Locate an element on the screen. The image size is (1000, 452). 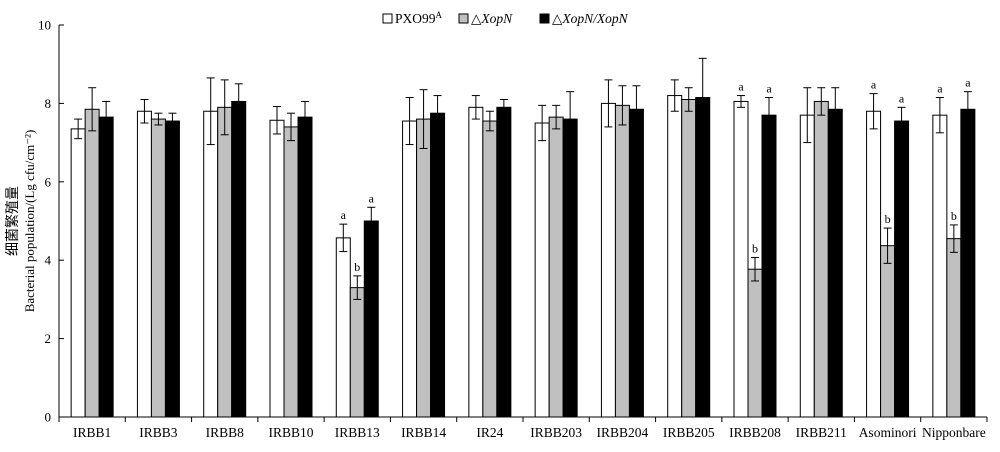
x-category-label: IRBB208 is located at coordinates (755, 432).